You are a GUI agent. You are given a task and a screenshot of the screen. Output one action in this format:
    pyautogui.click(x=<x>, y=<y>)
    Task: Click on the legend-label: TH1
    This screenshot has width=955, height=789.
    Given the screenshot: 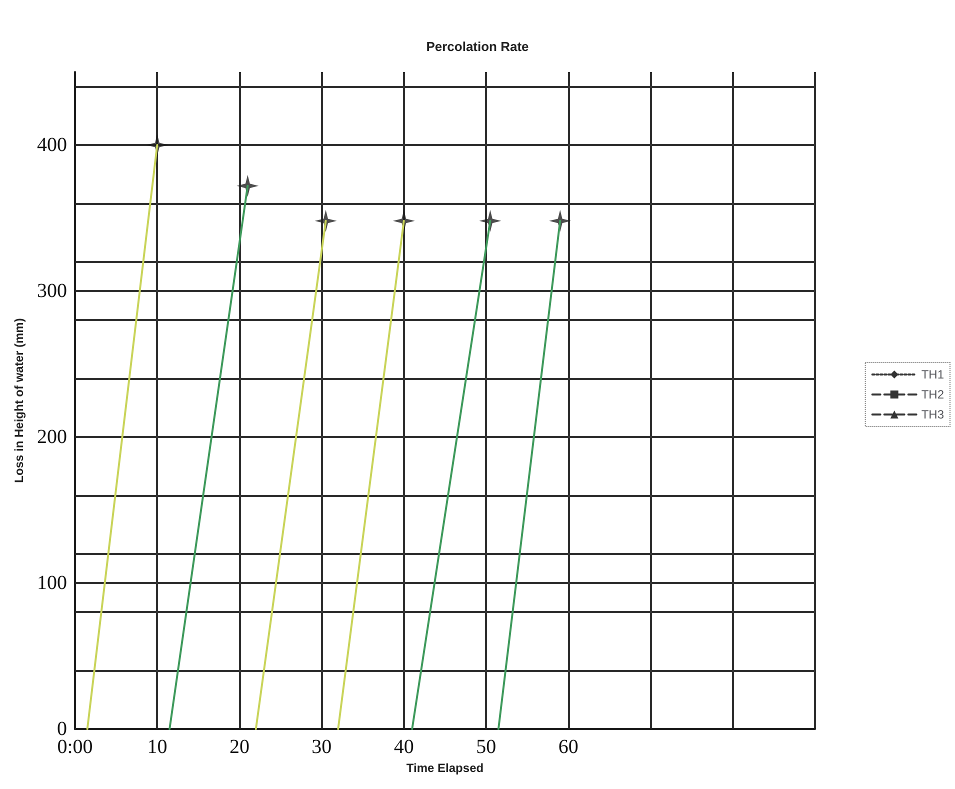 What is the action you would take?
    pyautogui.click(x=932, y=375)
    